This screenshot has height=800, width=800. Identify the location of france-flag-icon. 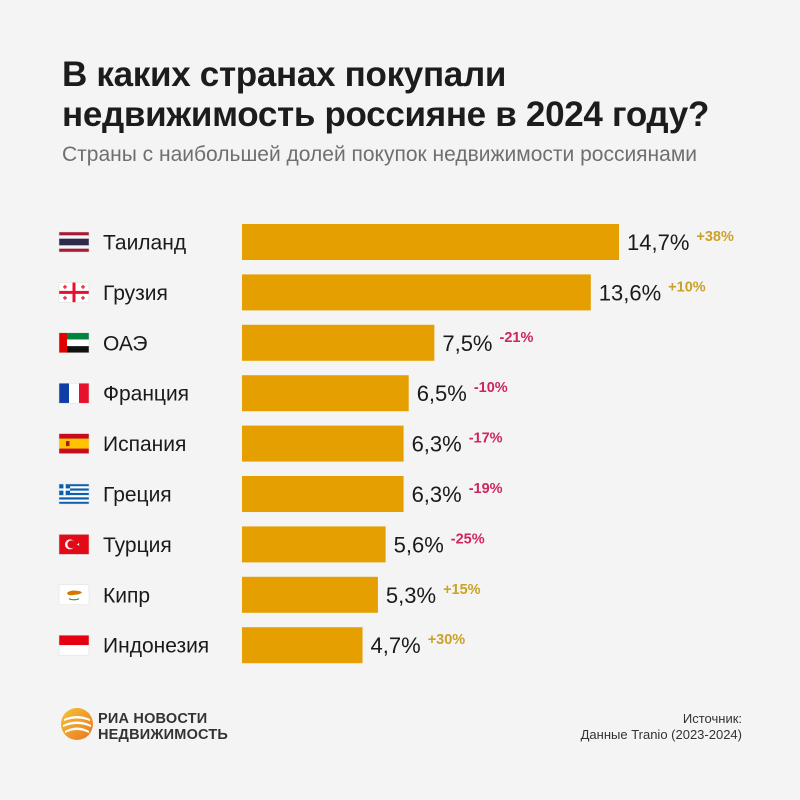
(74, 393).